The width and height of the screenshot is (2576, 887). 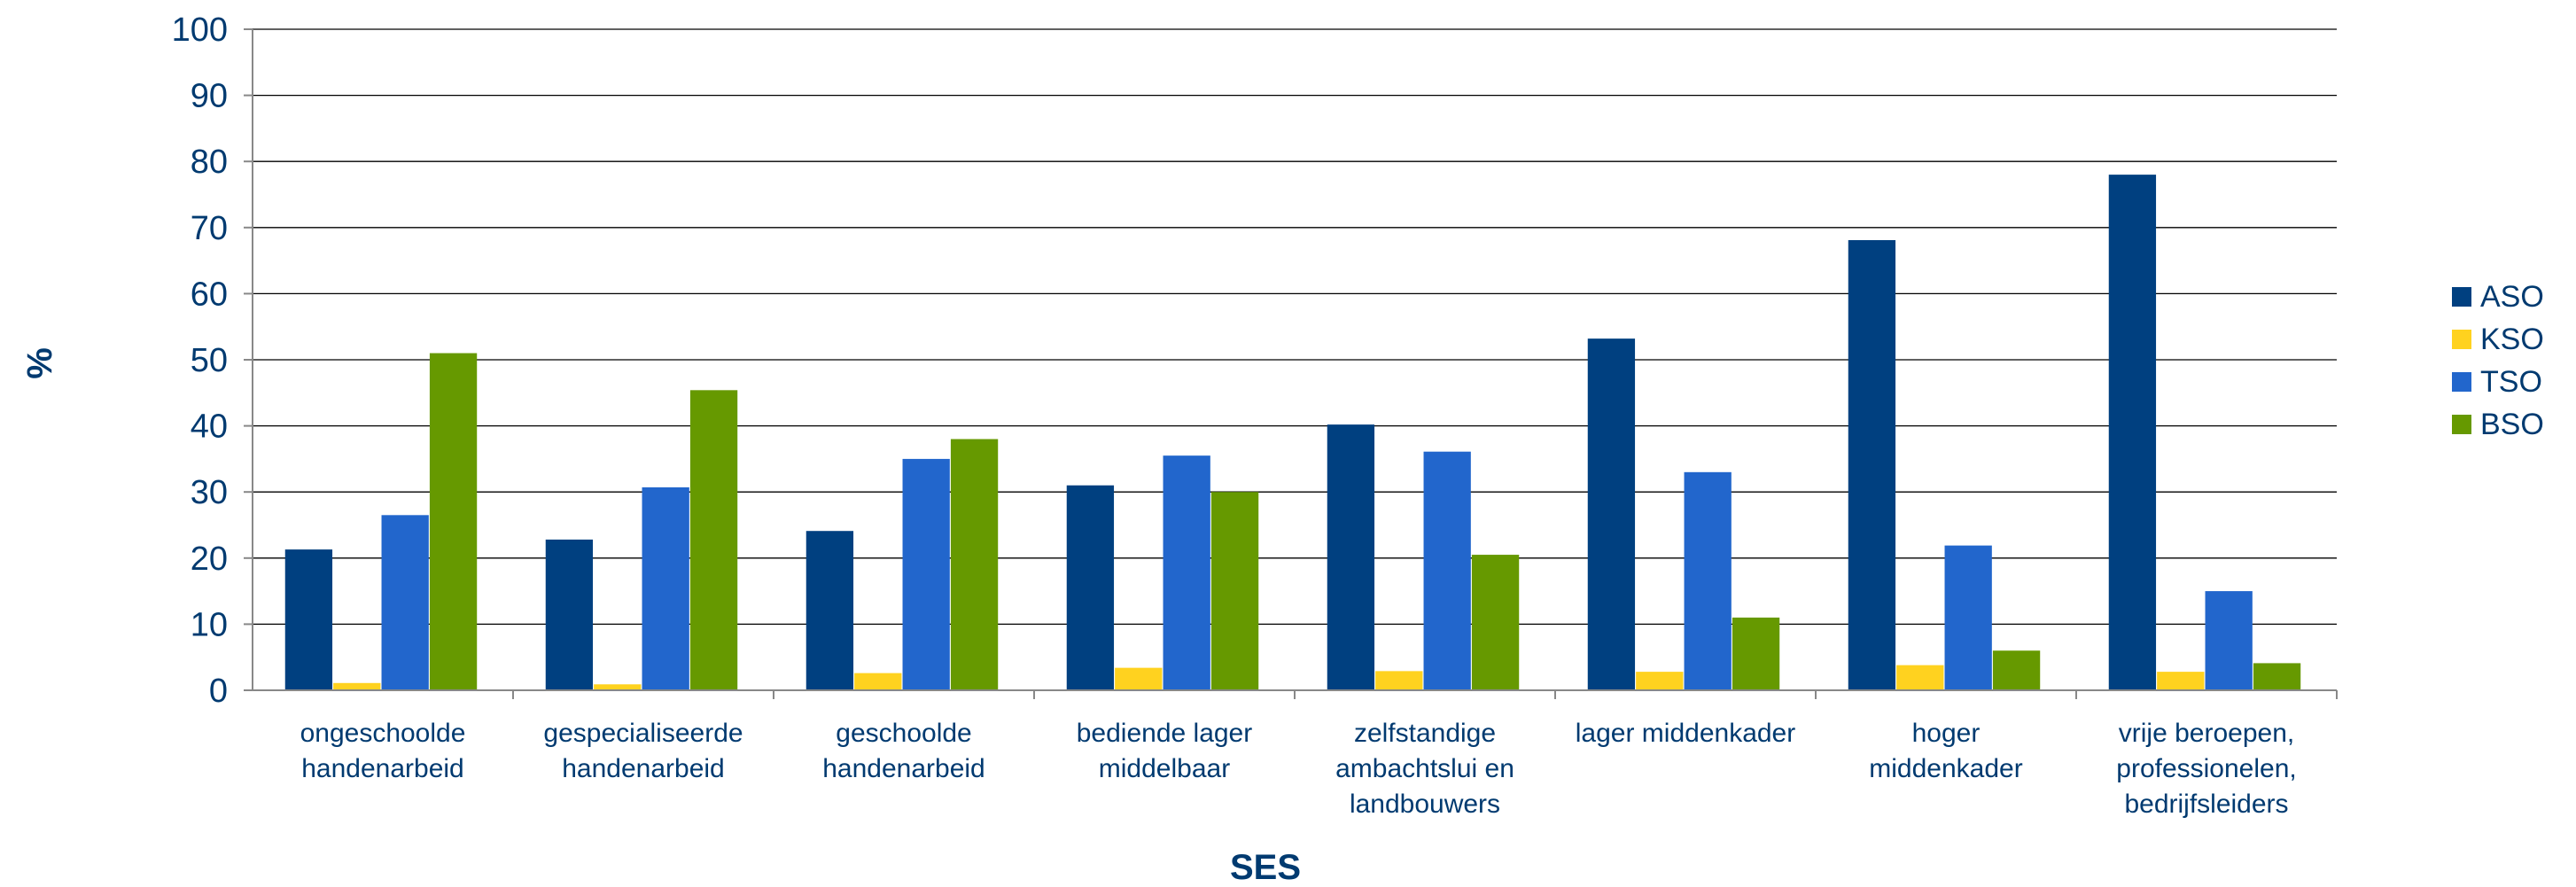 I want to click on legend-label-aso: ASO, so click(x=2512, y=297).